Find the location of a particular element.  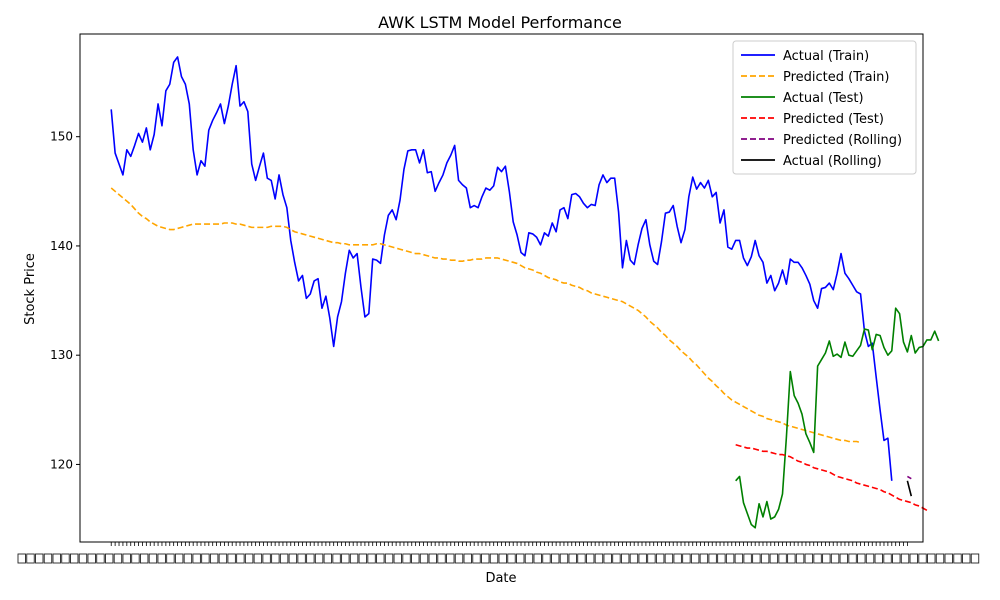

x-axis-label: Date is located at coordinates (500, 578).